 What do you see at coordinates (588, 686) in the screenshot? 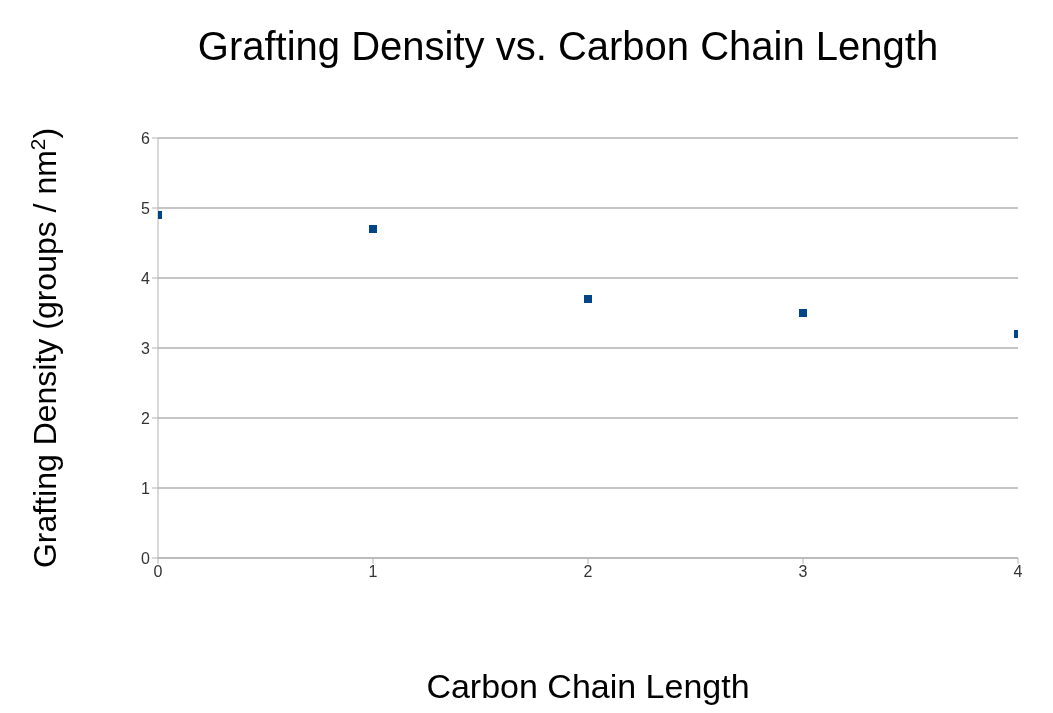
I see `x-axis-title: Carbon Chain Length` at bounding box center [588, 686].